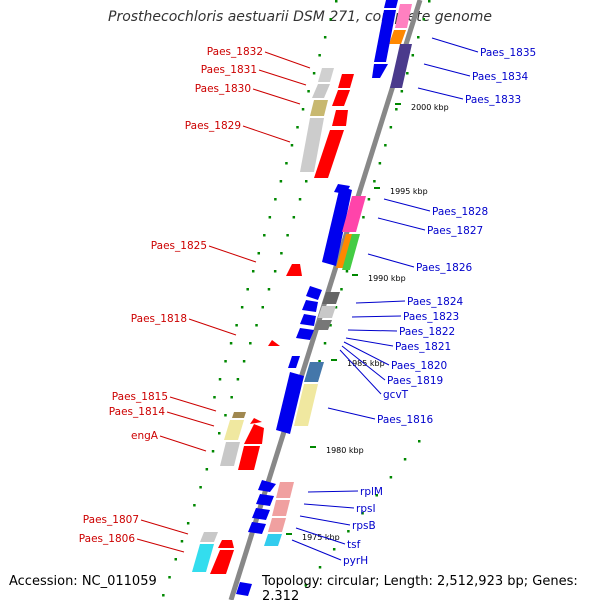  What do you see at coordinates (396, 395) in the screenshot?
I see `gene-label: gcvT` at bounding box center [396, 395].